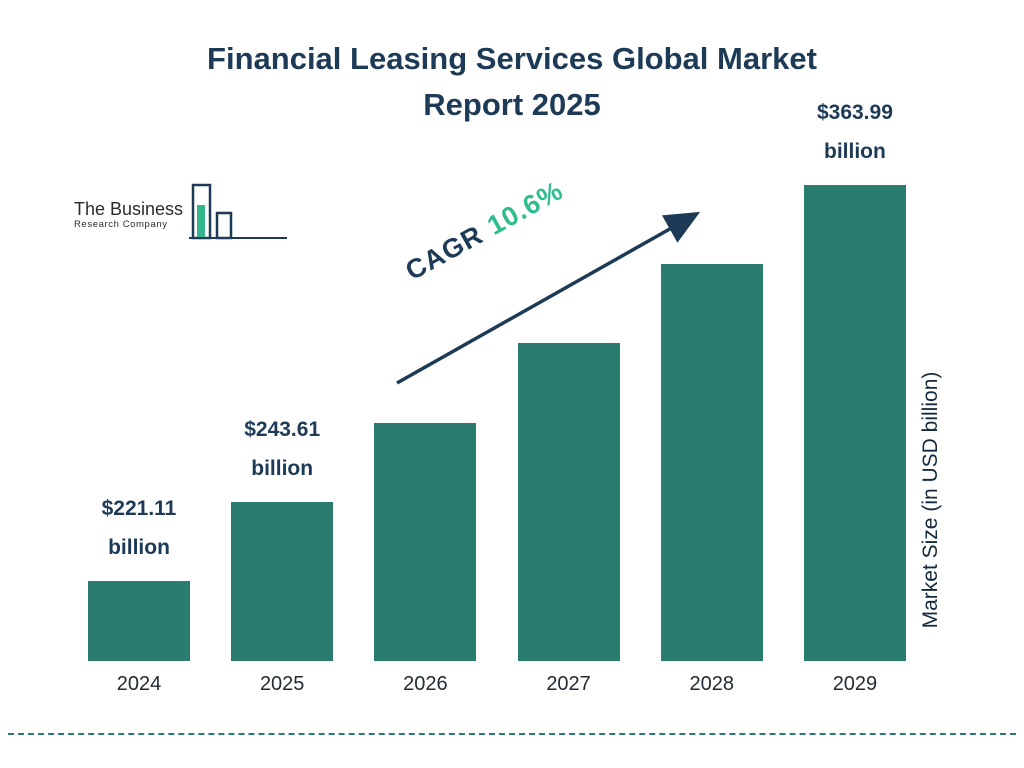  I want to click on bar-group-2025: $243.61 billion 2025, so click(282, 553).